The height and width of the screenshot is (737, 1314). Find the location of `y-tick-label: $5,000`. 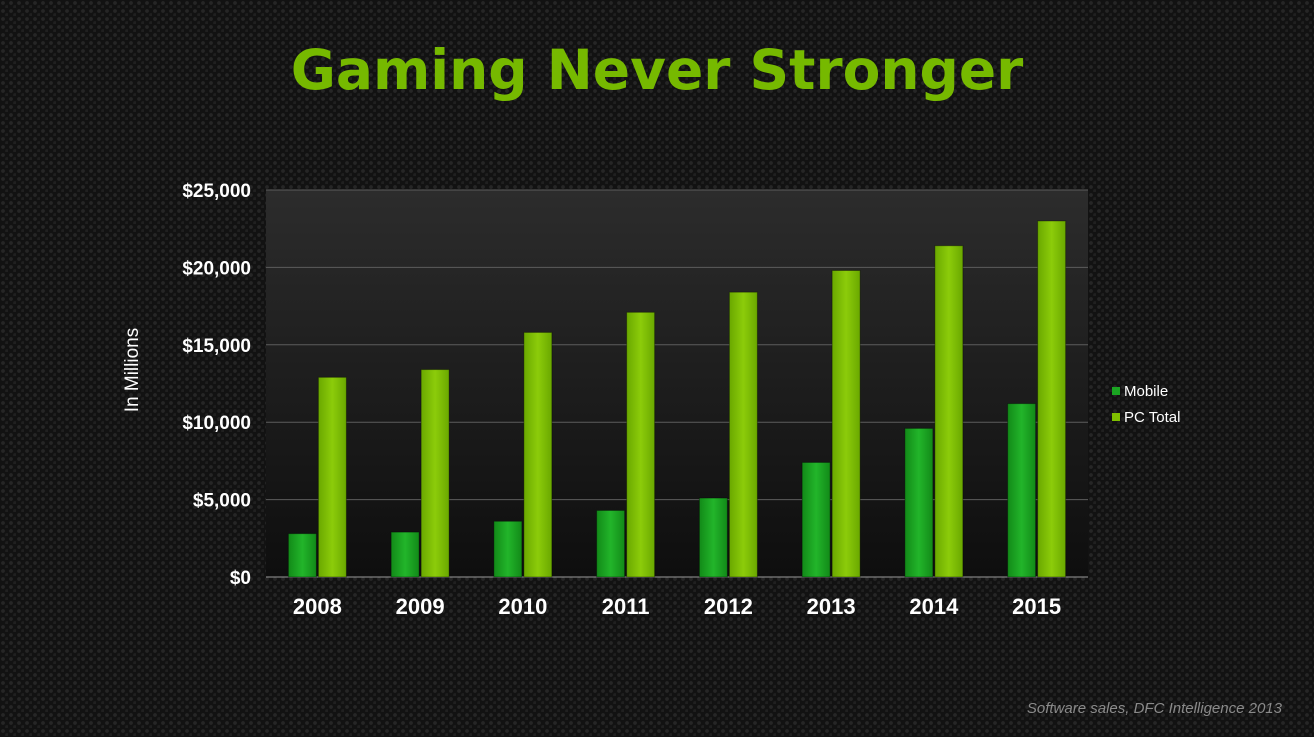

y-tick-label: $5,000 is located at coordinates (222, 501).